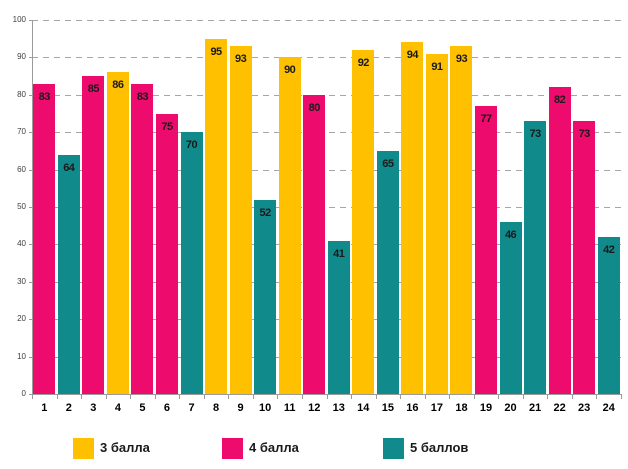  I want to click on x-axis-category-label: 21, so click(535, 408).